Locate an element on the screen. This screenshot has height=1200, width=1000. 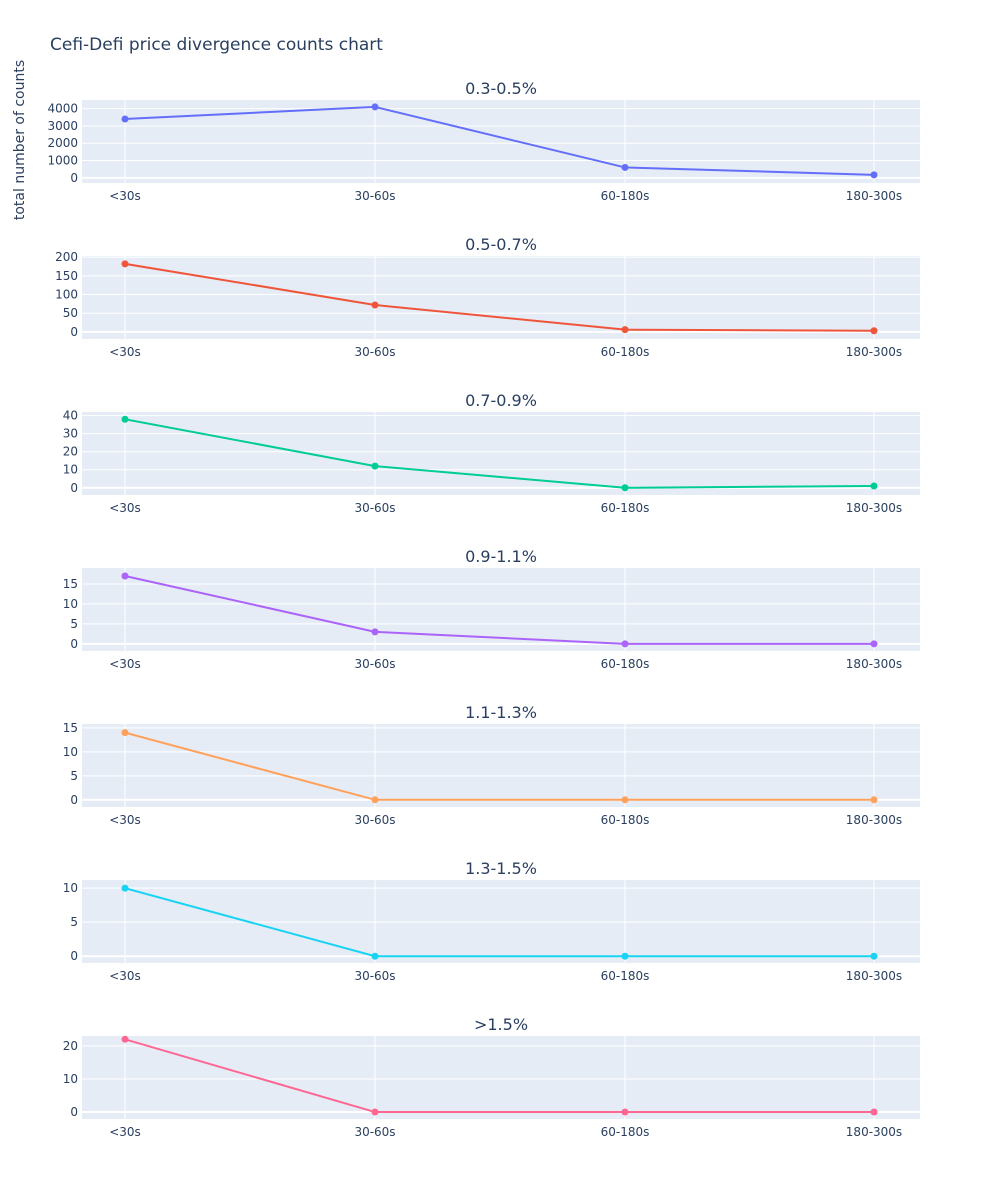
subplot-title: 1.1-1.3% is located at coordinates (501, 712).